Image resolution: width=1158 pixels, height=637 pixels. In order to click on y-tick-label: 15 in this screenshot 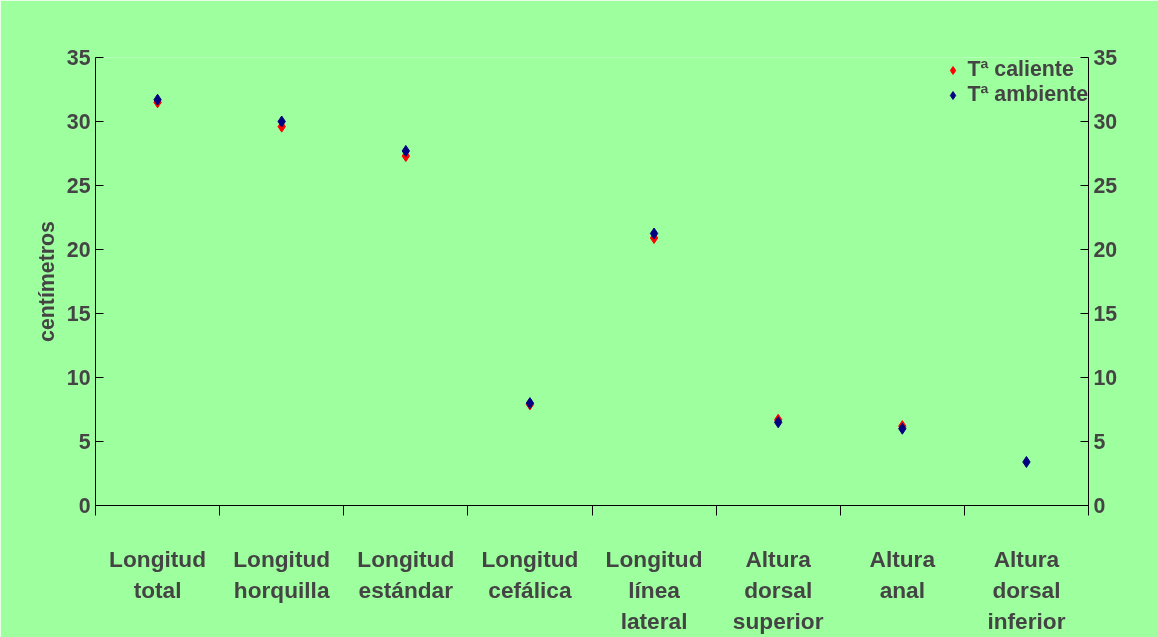, I will do `click(78, 314)`.